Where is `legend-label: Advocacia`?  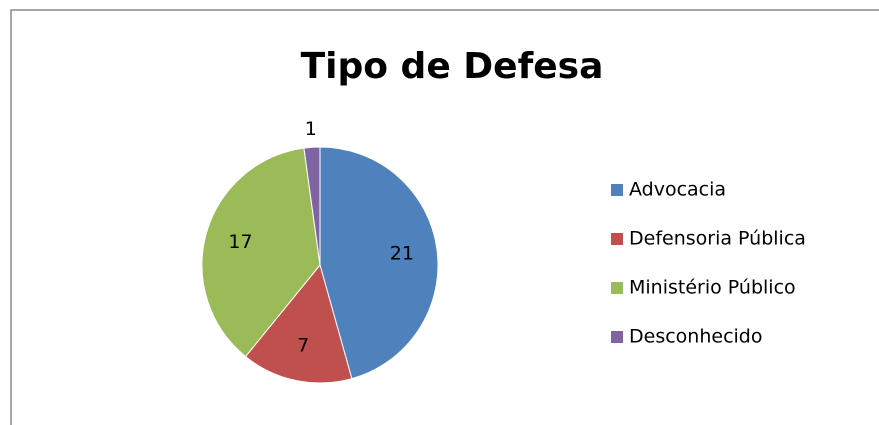 legend-label: Advocacia is located at coordinates (677, 190).